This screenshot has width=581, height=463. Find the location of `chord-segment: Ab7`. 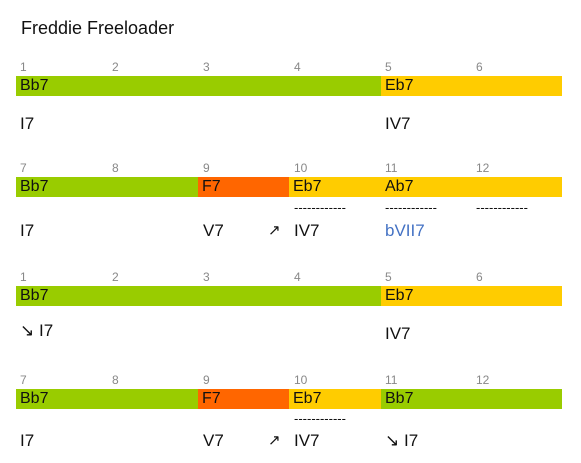

chord-segment: Ab7 is located at coordinates (471, 187).